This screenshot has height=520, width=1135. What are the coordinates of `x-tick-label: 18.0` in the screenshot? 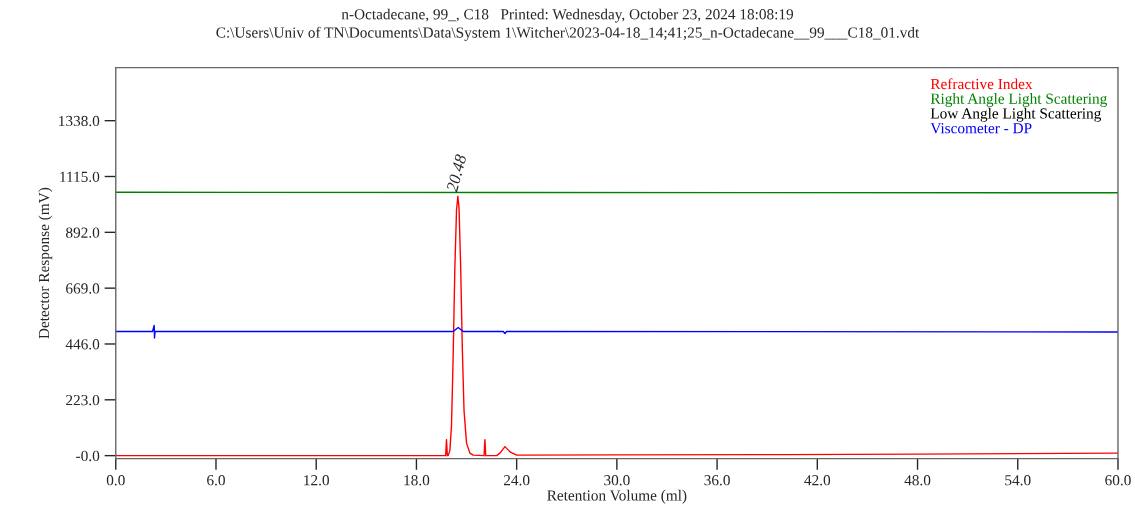 It's located at (417, 480).